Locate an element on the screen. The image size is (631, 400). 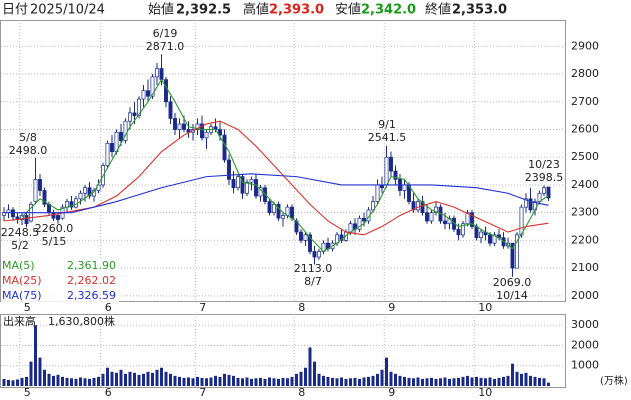
y-tick-label: 2400 is located at coordinates (585, 184).